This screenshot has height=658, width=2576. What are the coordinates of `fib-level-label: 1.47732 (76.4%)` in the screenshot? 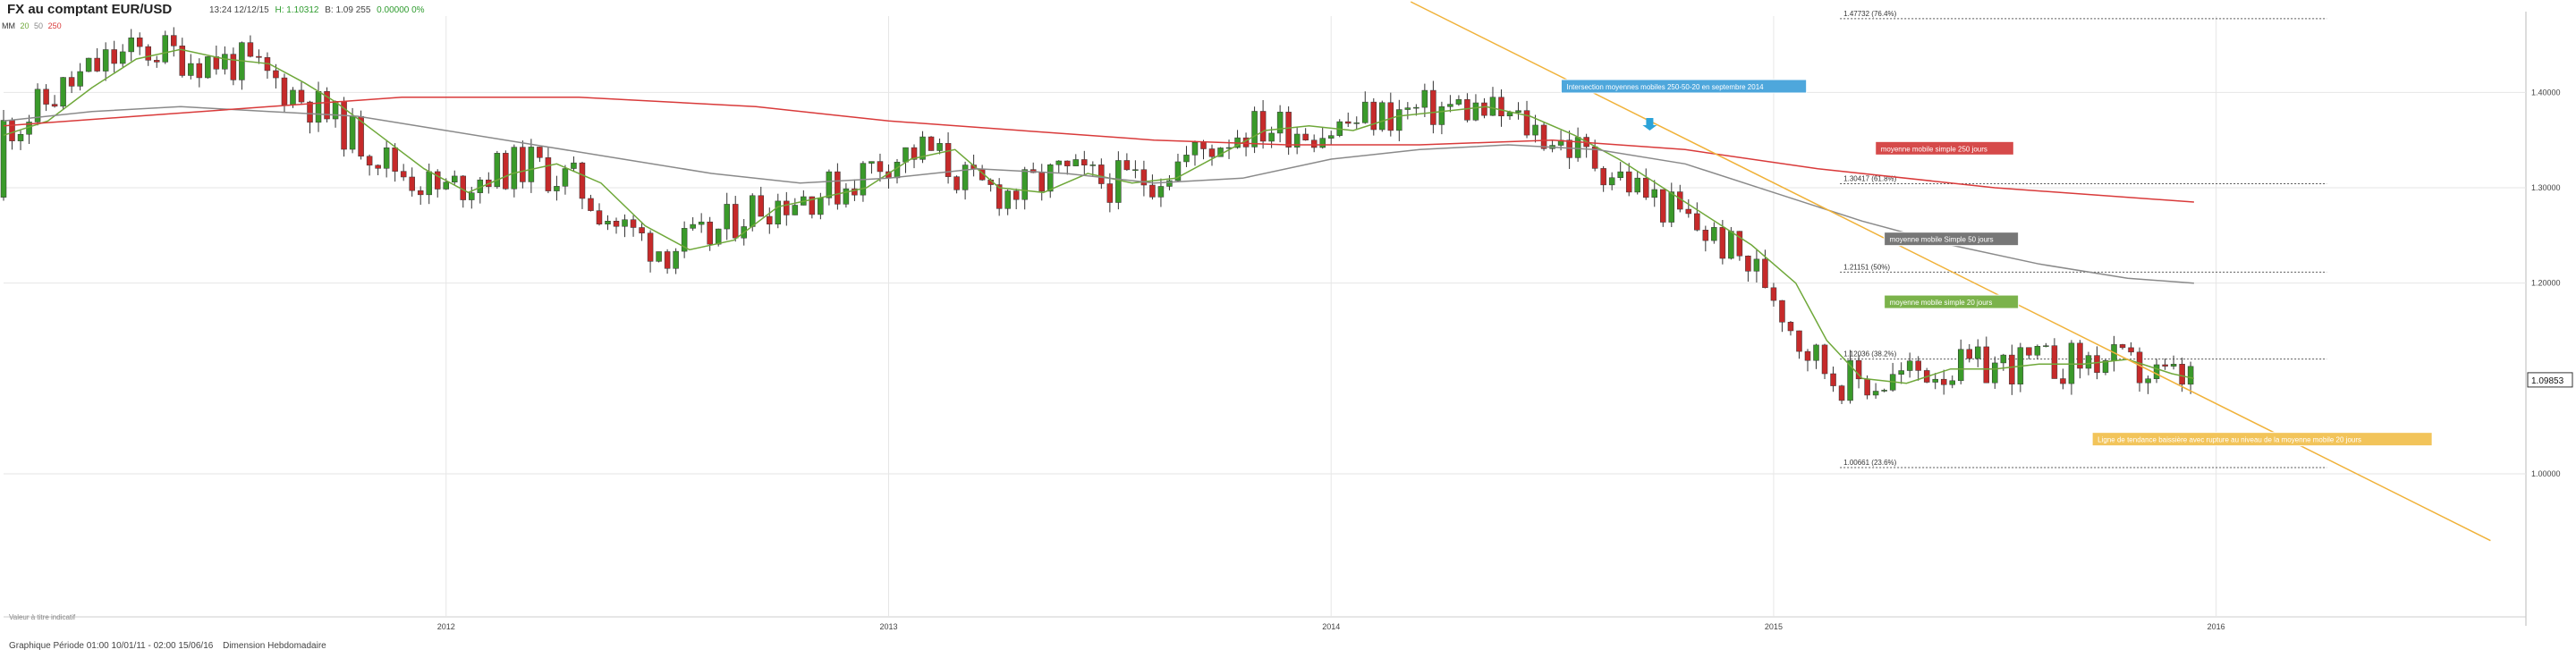 It's located at (1869, 14).